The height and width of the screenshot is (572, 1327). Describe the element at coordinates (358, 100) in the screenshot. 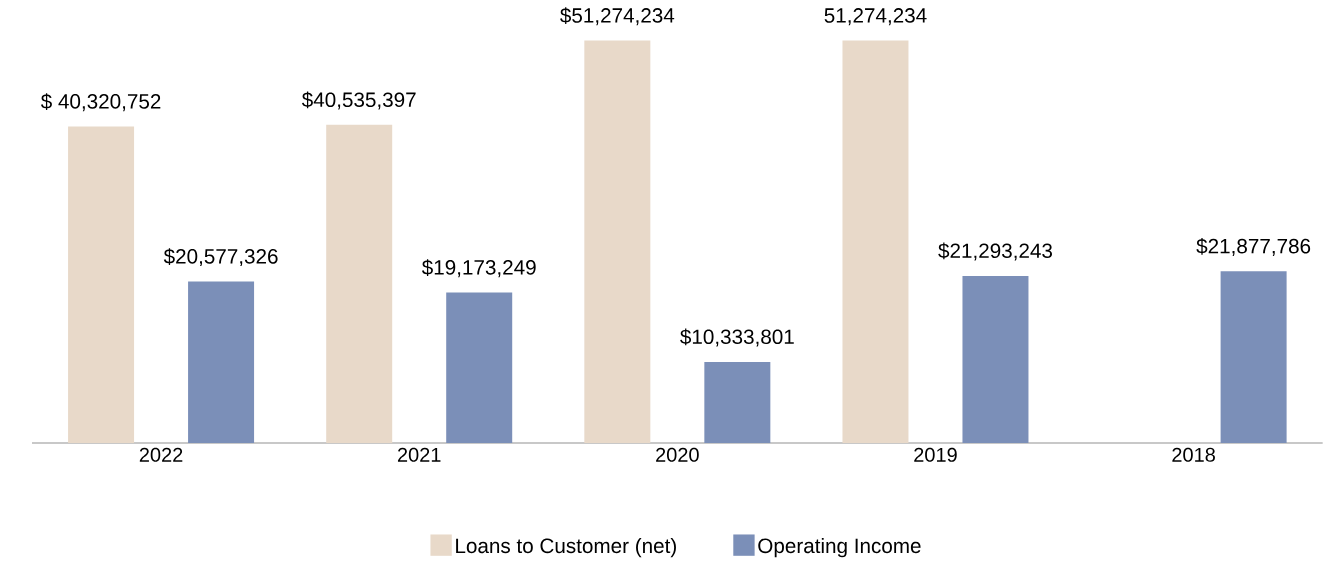

I see `data-label: $40,535,397` at that location.